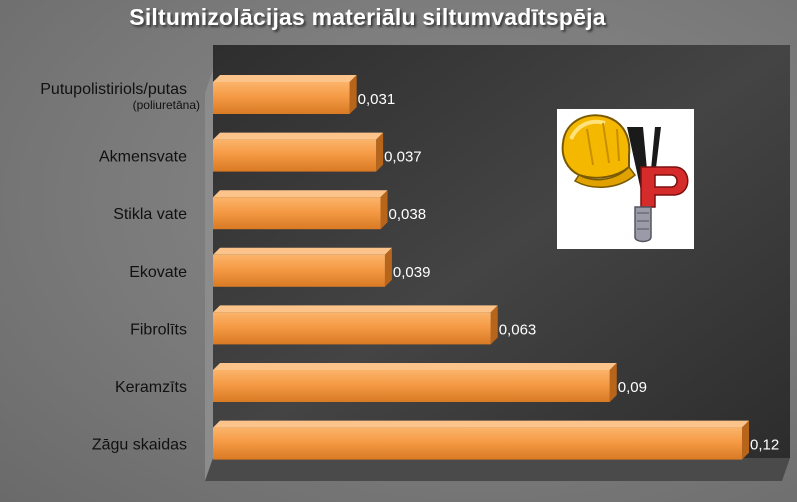  What do you see at coordinates (158, 272) in the screenshot?
I see `category-label: Ekovate` at bounding box center [158, 272].